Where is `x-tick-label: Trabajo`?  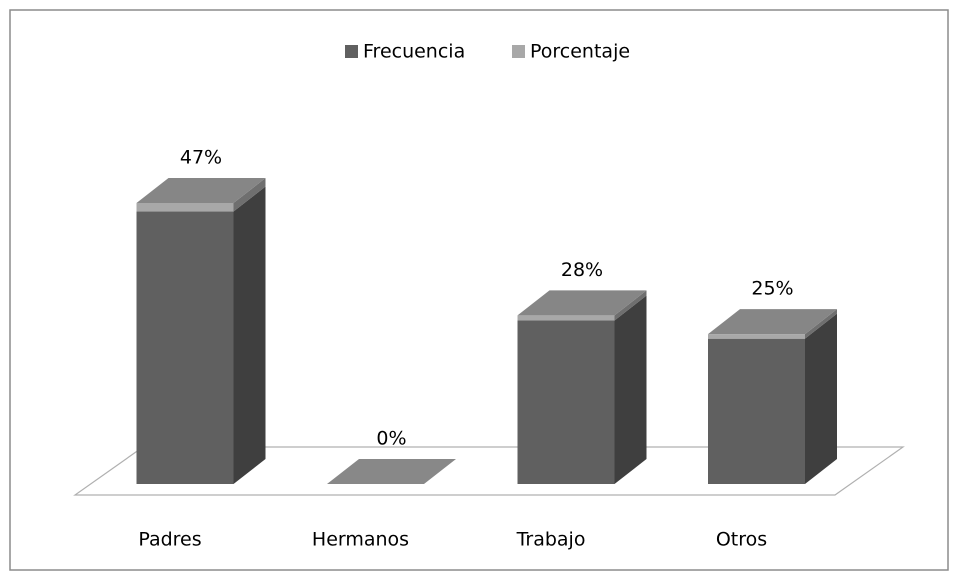 x-tick-label: Trabajo is located at coordinates (551, 540).